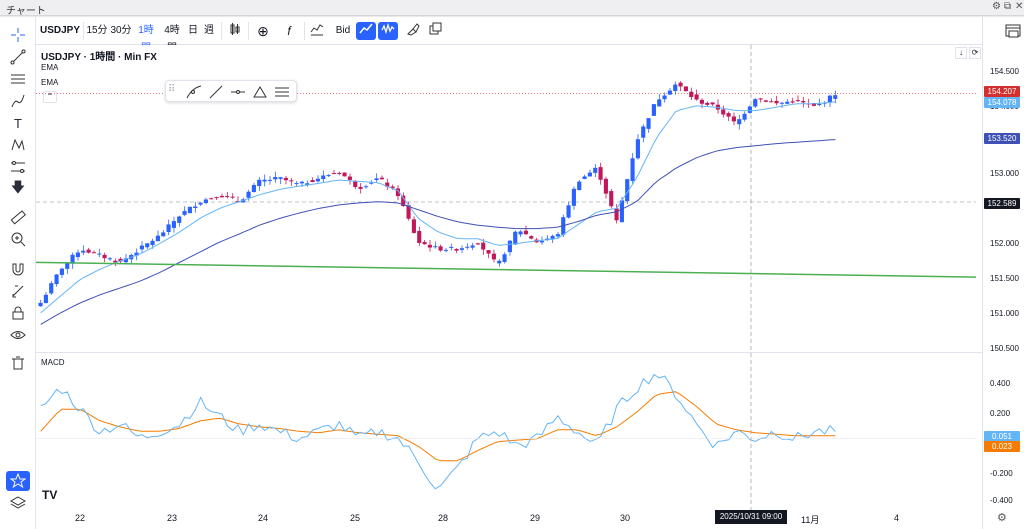  I want to click on wave-chart-icon, so click(388, 31).